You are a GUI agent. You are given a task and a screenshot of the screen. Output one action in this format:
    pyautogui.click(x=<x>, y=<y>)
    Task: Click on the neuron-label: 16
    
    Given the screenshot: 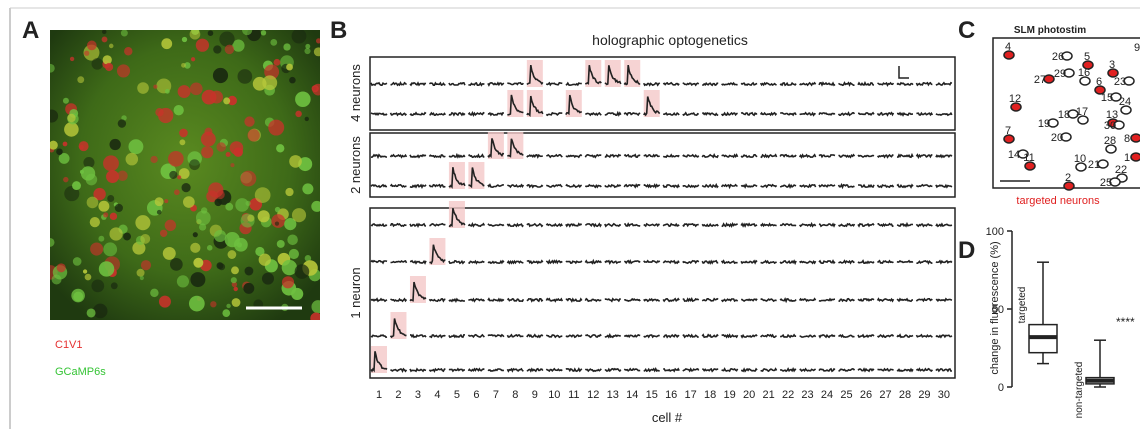 What is the action you would take?
    pyautogui.click(x=1084, y=73)
    